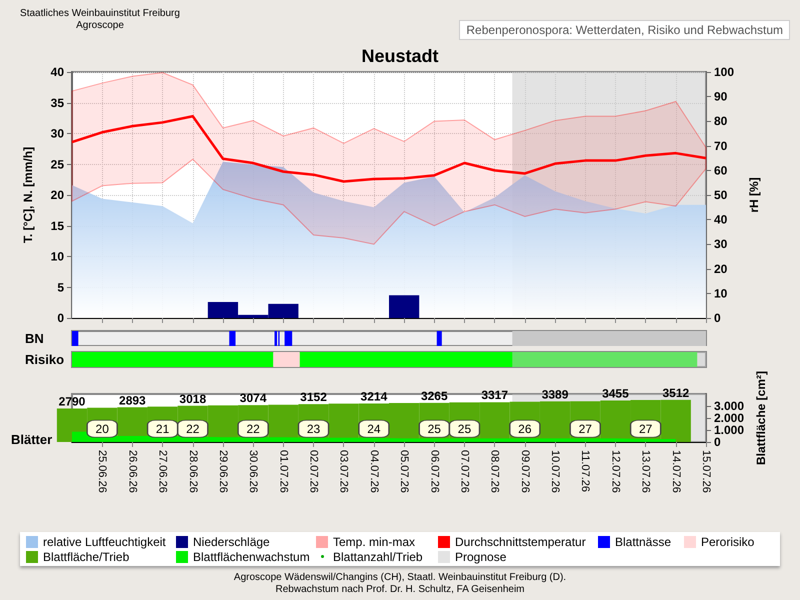 This screenshot has height=600, width=800. Describe the element at coordinates (57, 195) in the screenshot. I see `y-tick-label: 20` at that location.